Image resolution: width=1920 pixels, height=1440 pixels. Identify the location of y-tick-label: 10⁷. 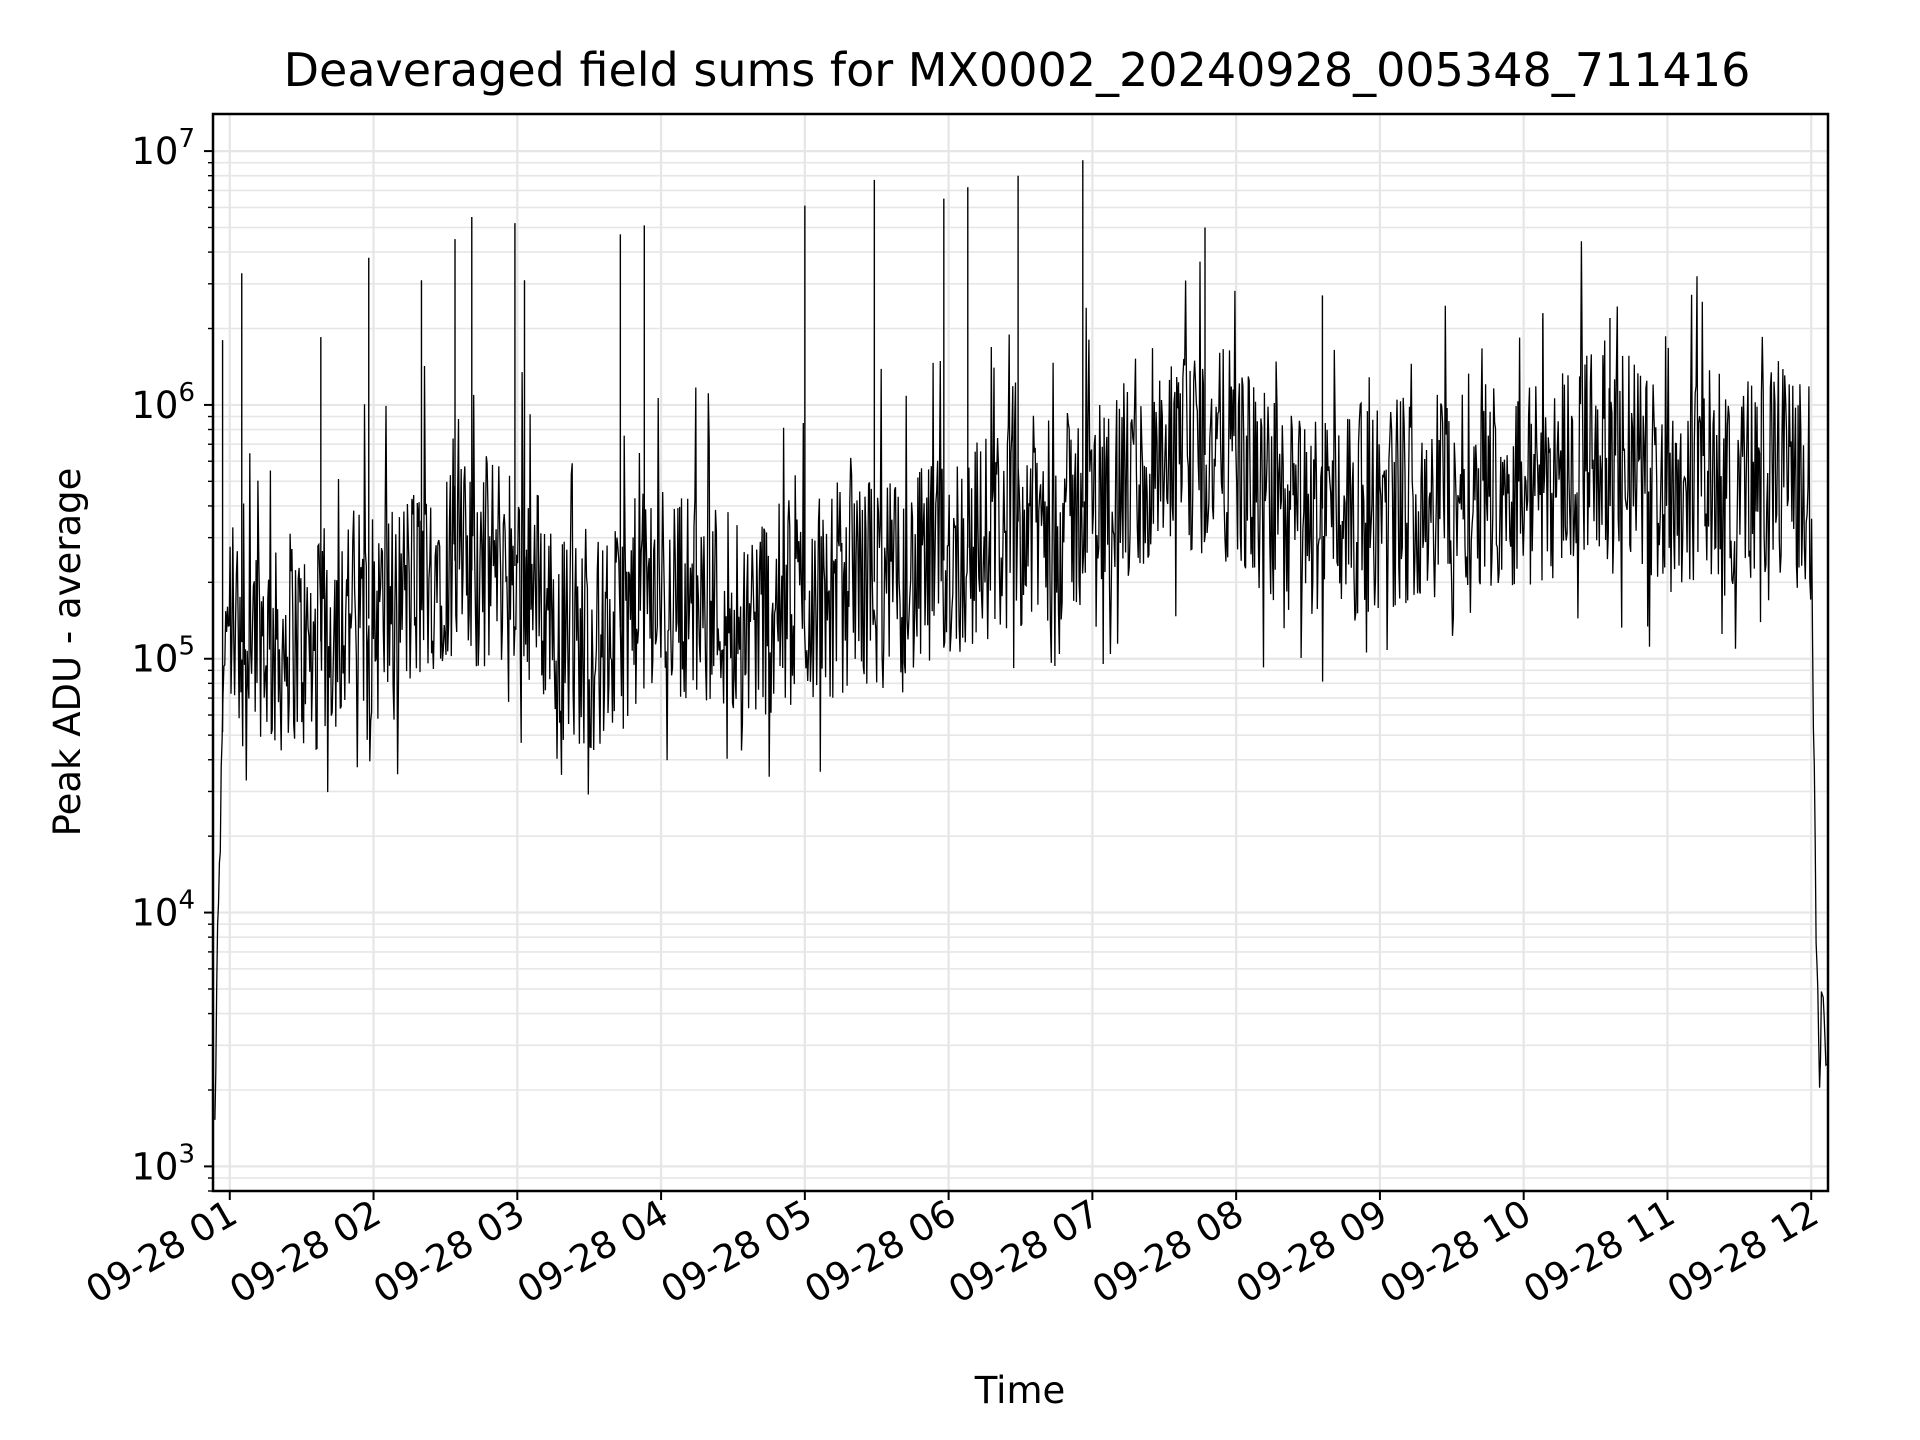
(163, 148).